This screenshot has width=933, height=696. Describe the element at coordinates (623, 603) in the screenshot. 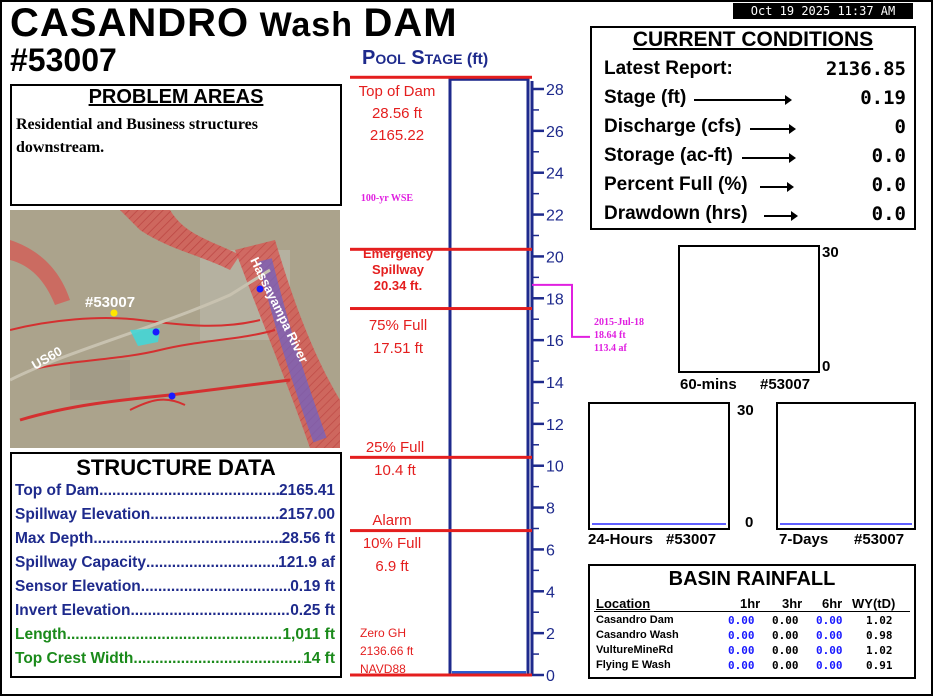

I see `rainfall-column-header: Location` at that location.